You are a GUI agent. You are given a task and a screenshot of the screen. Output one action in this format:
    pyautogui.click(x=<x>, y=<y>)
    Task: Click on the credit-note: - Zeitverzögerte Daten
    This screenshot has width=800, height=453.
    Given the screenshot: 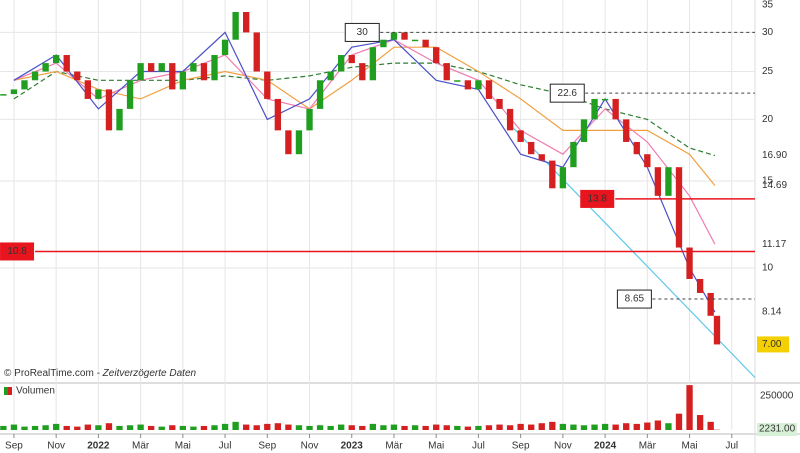 What is the action you would take?
    pyautogui.click(x=147, y=373)
    